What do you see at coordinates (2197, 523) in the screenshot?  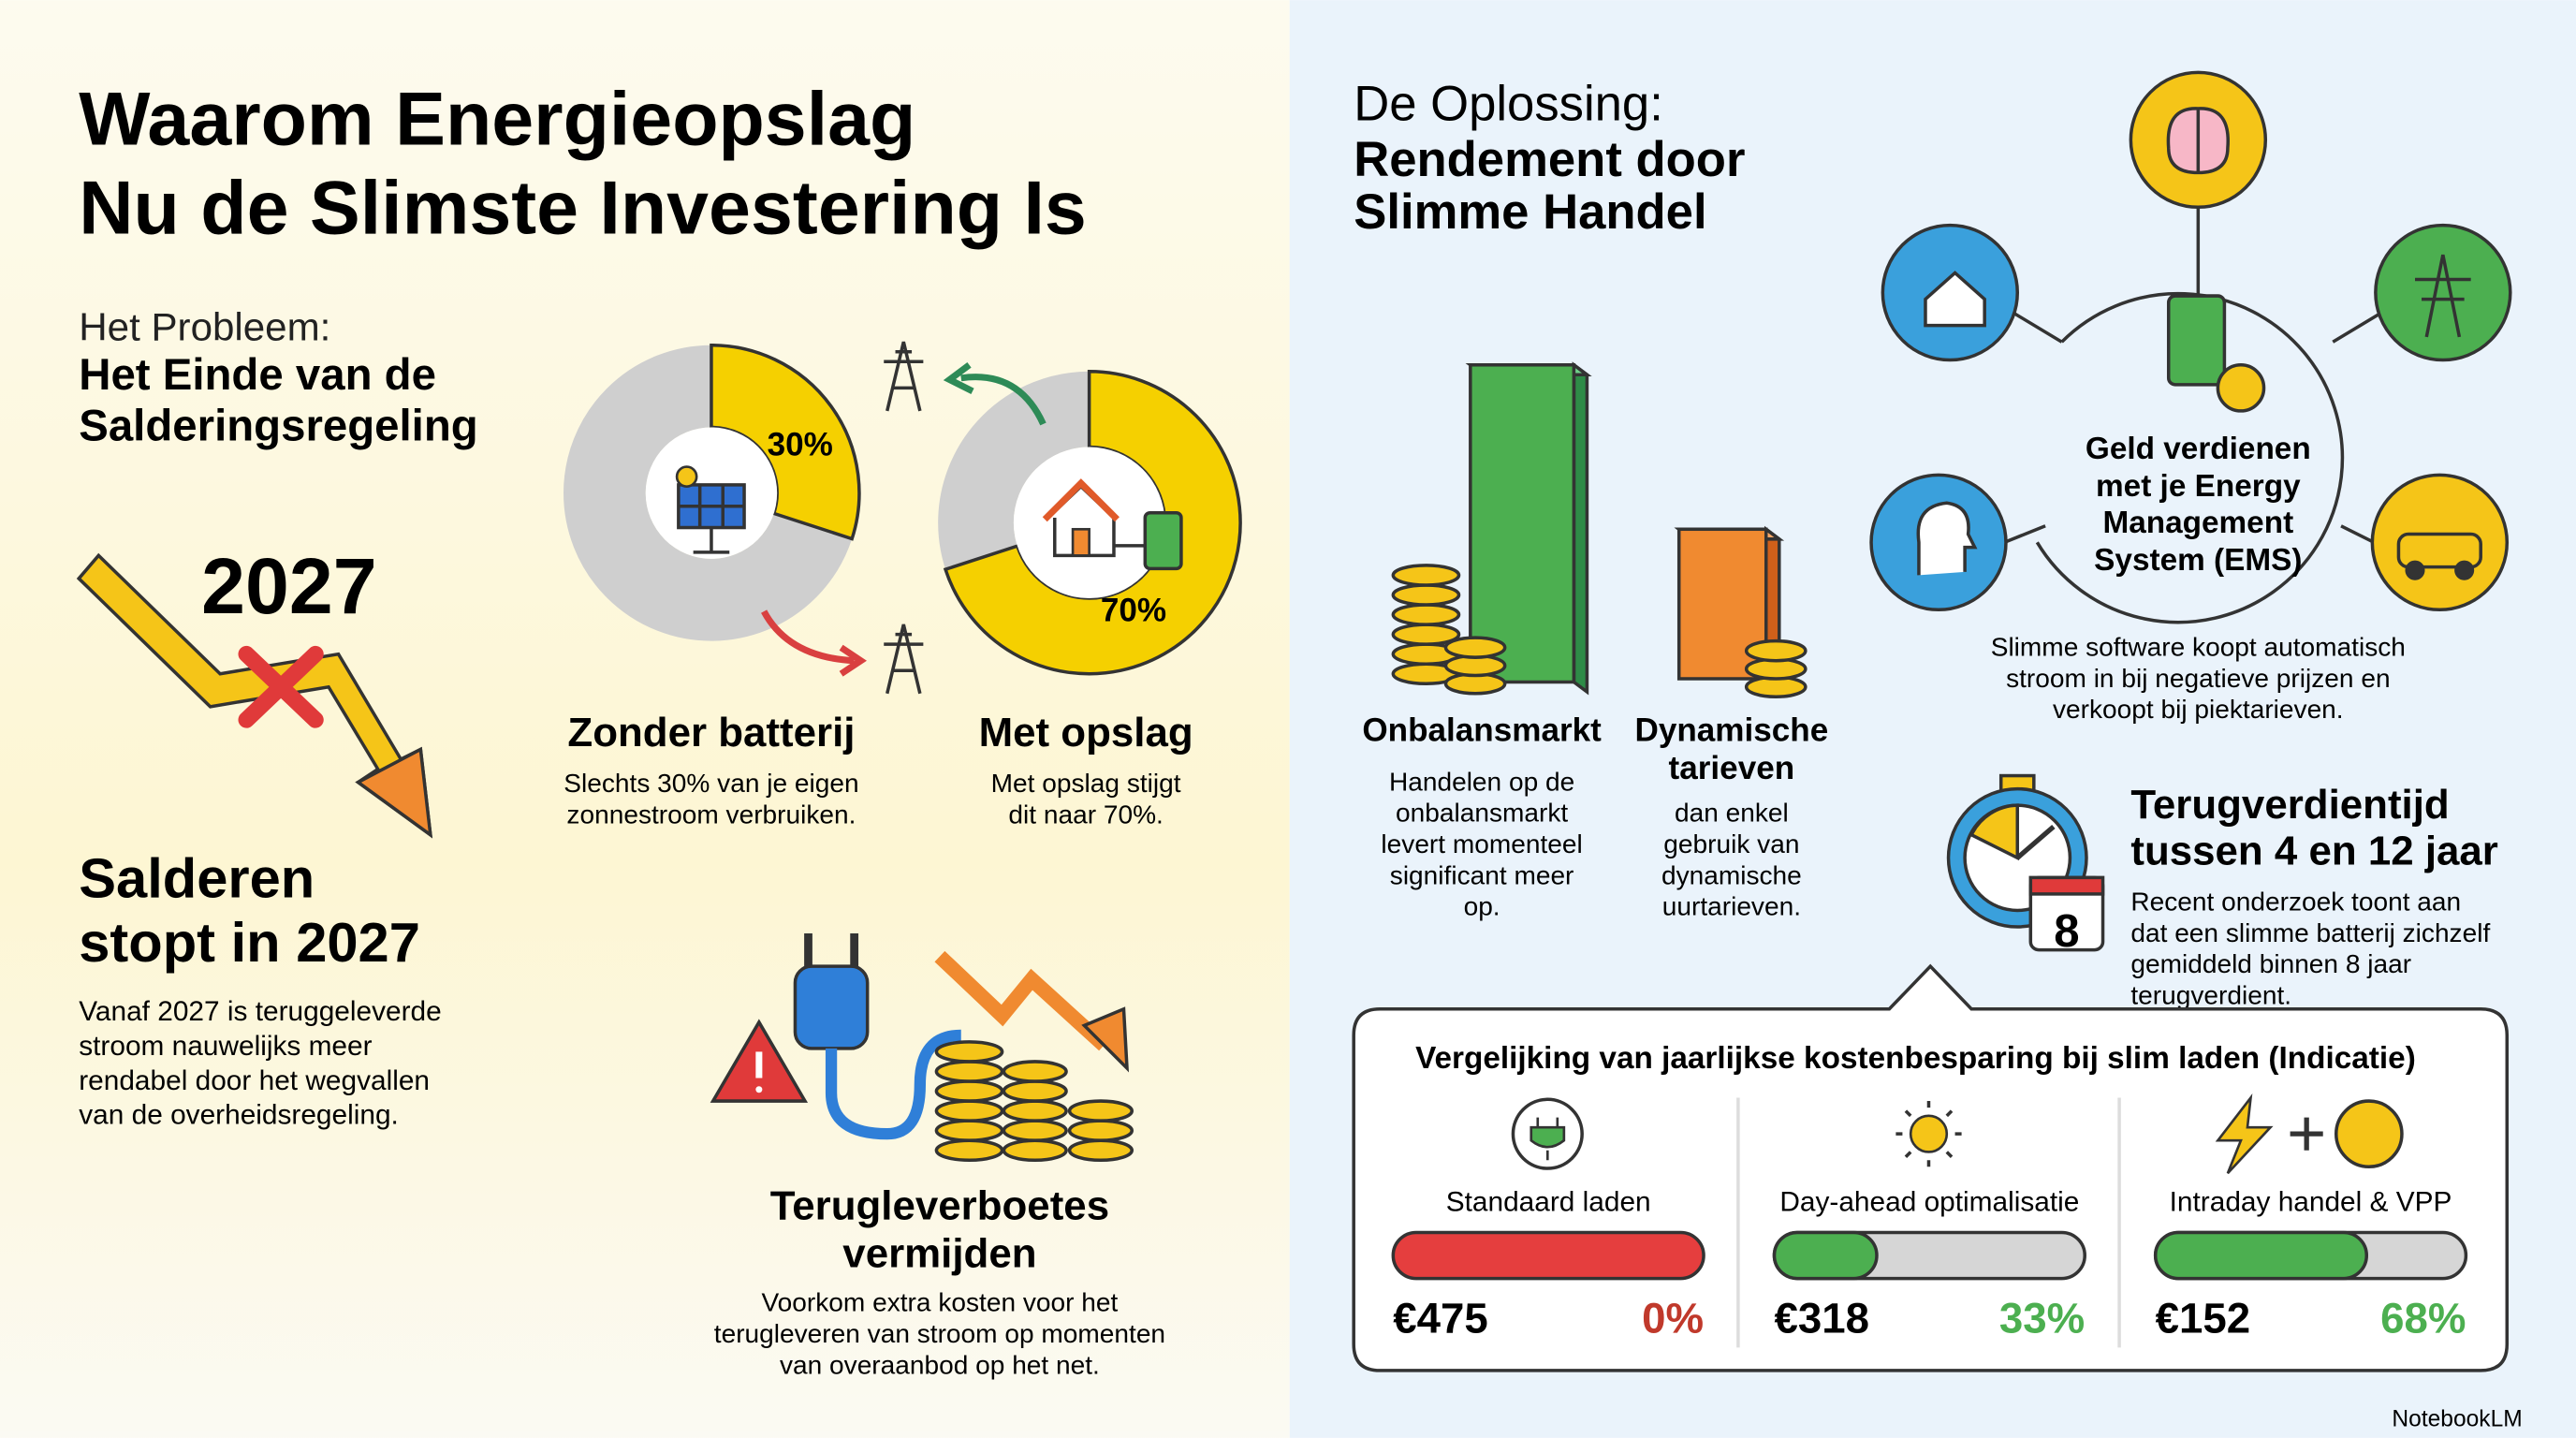 I see `heading: Management` at bounding box center [2197, 523].